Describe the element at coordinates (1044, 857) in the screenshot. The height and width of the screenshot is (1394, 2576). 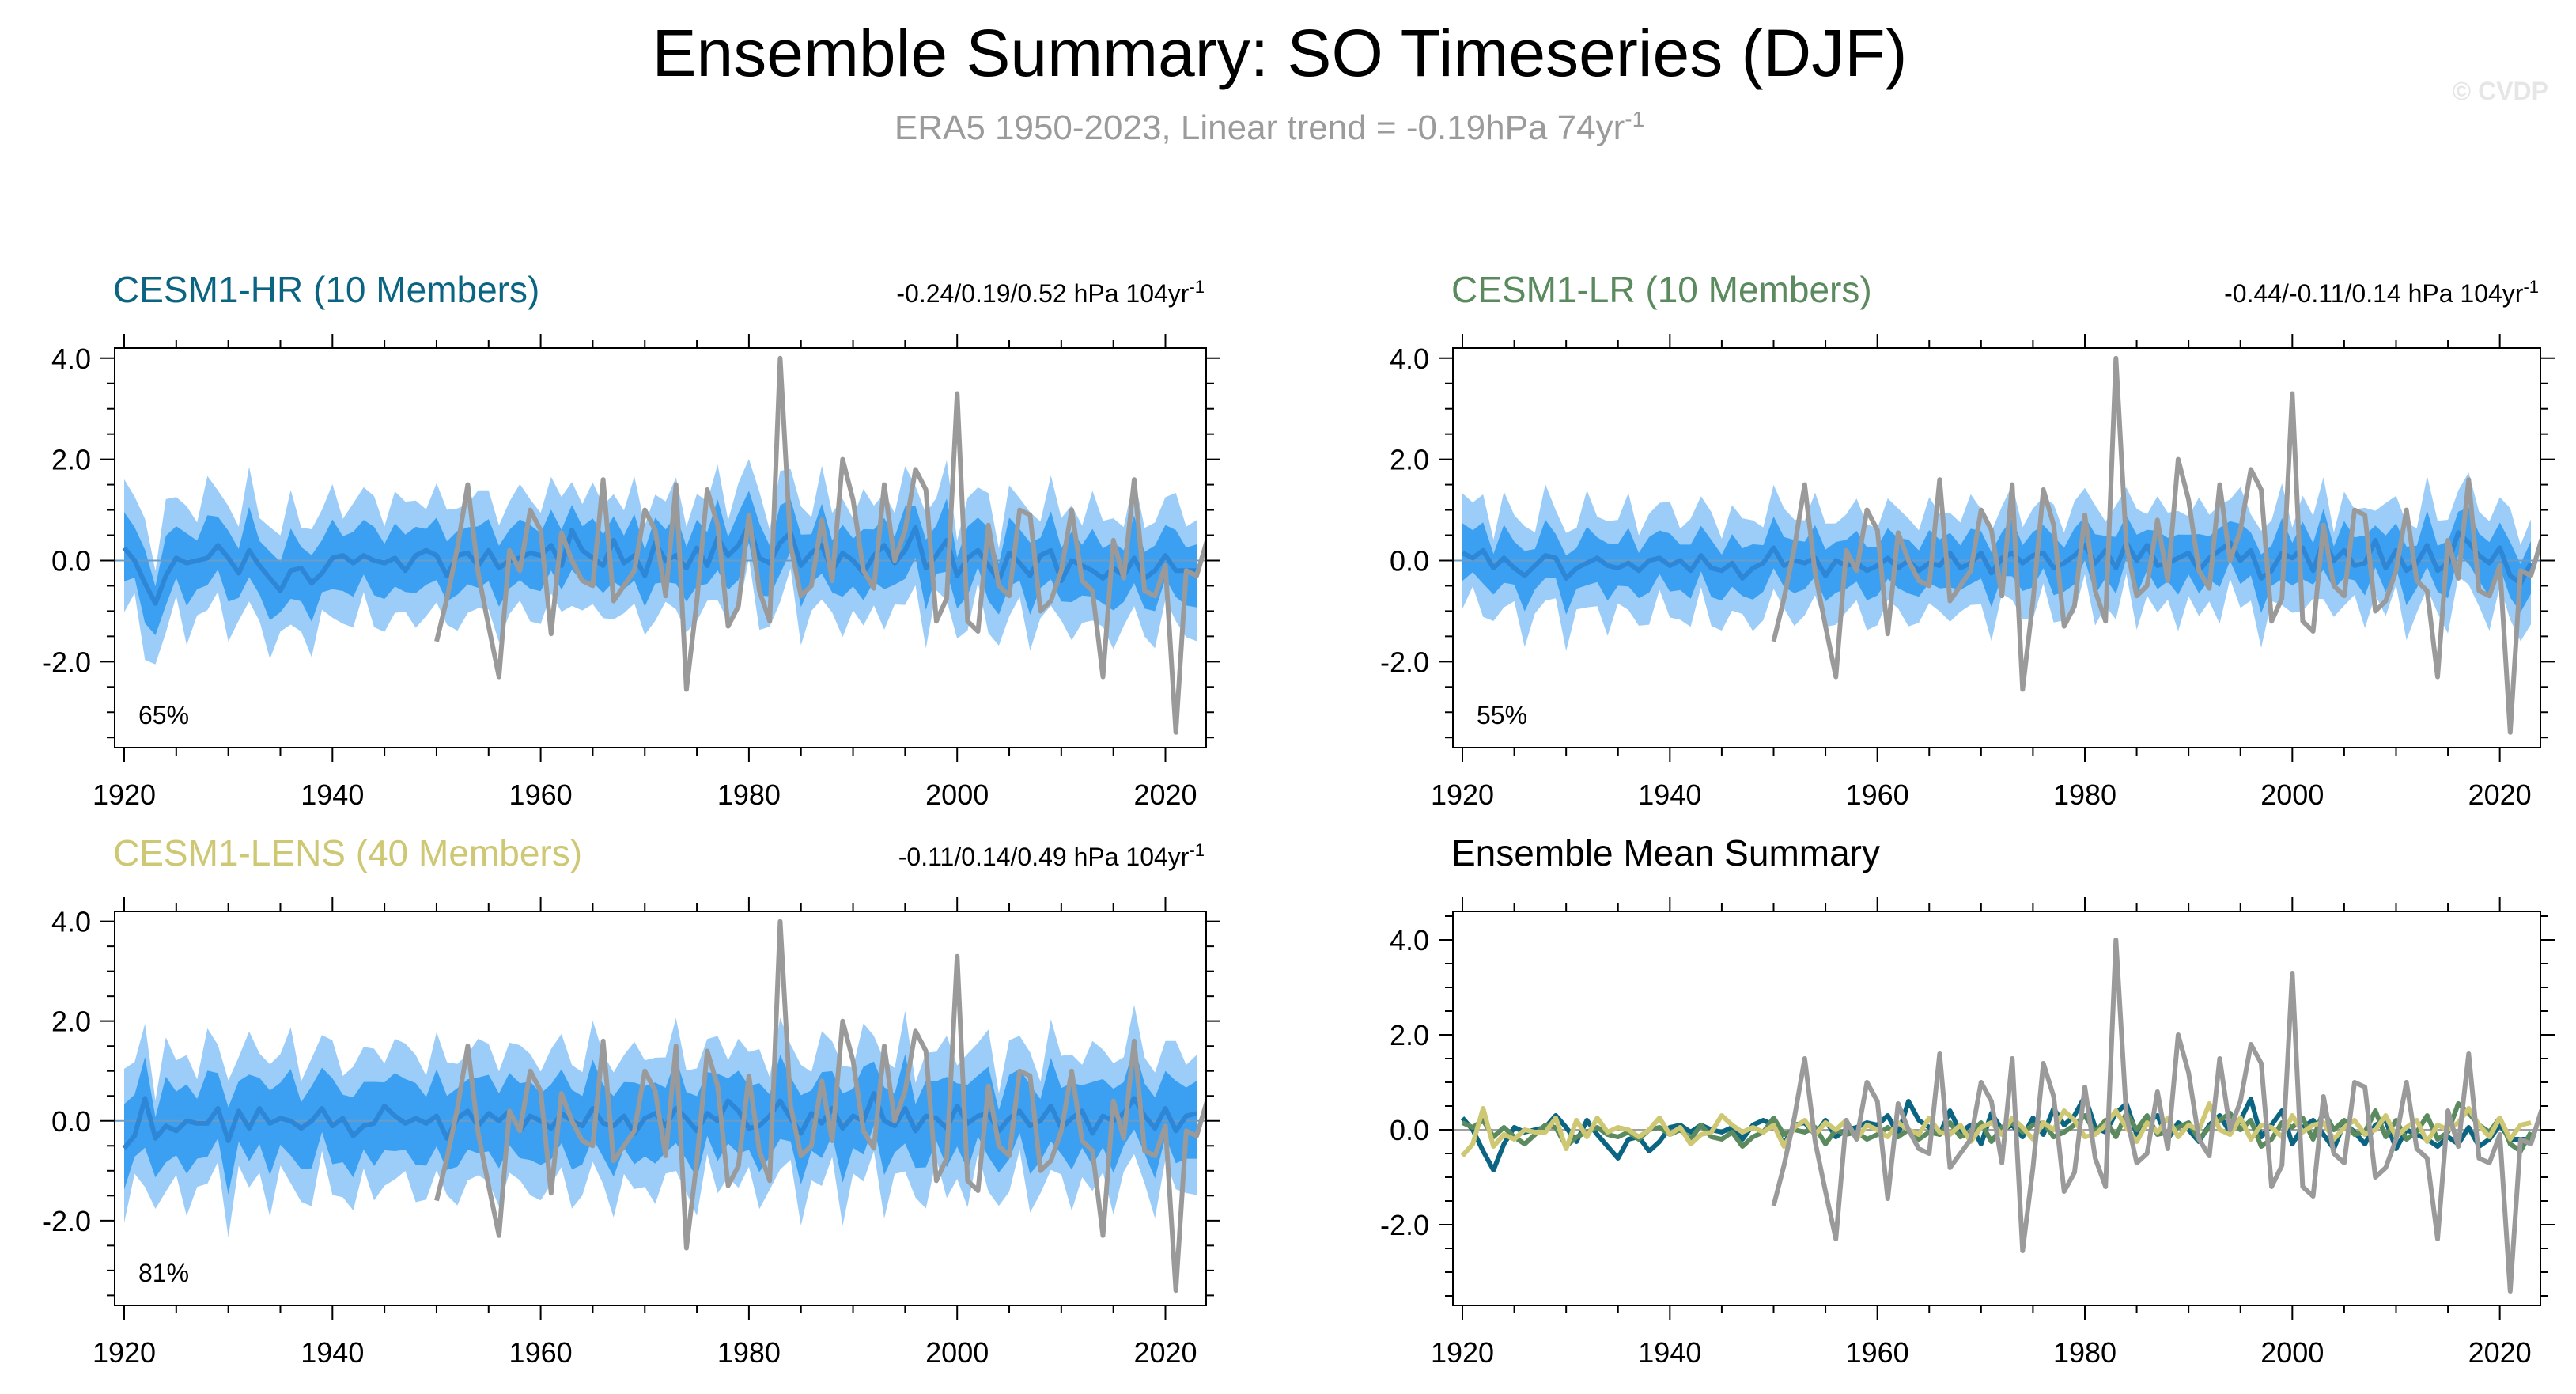
I see `panel-stats-text: -0.11/0.14/0.49 hPa 104yr` at that location.